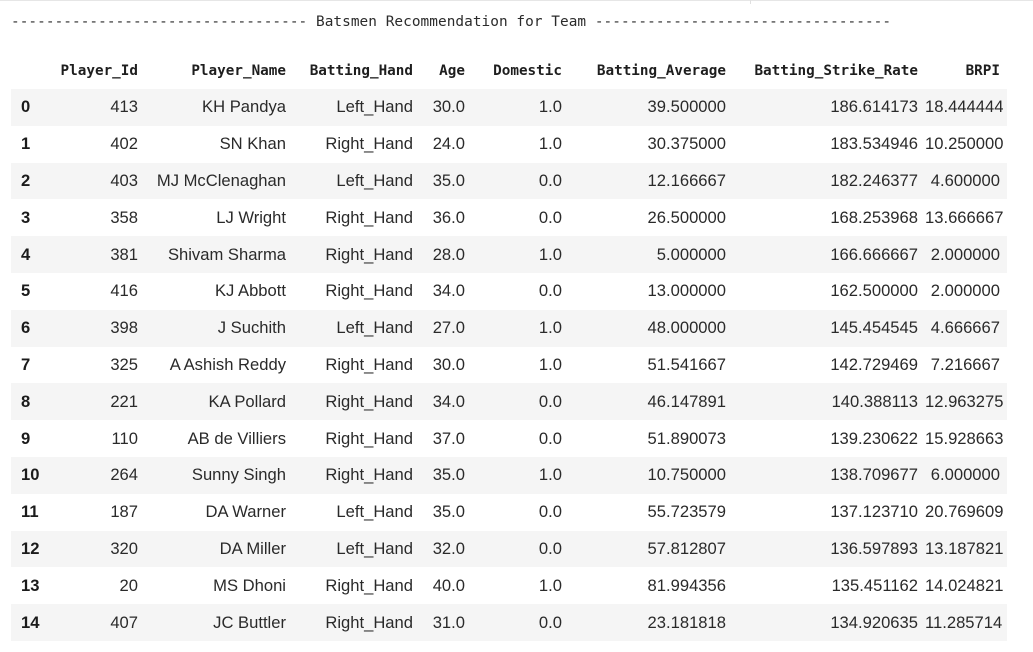 The height and width of the screenshot is (652, 1033). Describe the element at coordinates (964, 438) in the screenshot. I see `brpi-cell: 15.928663` at that location.